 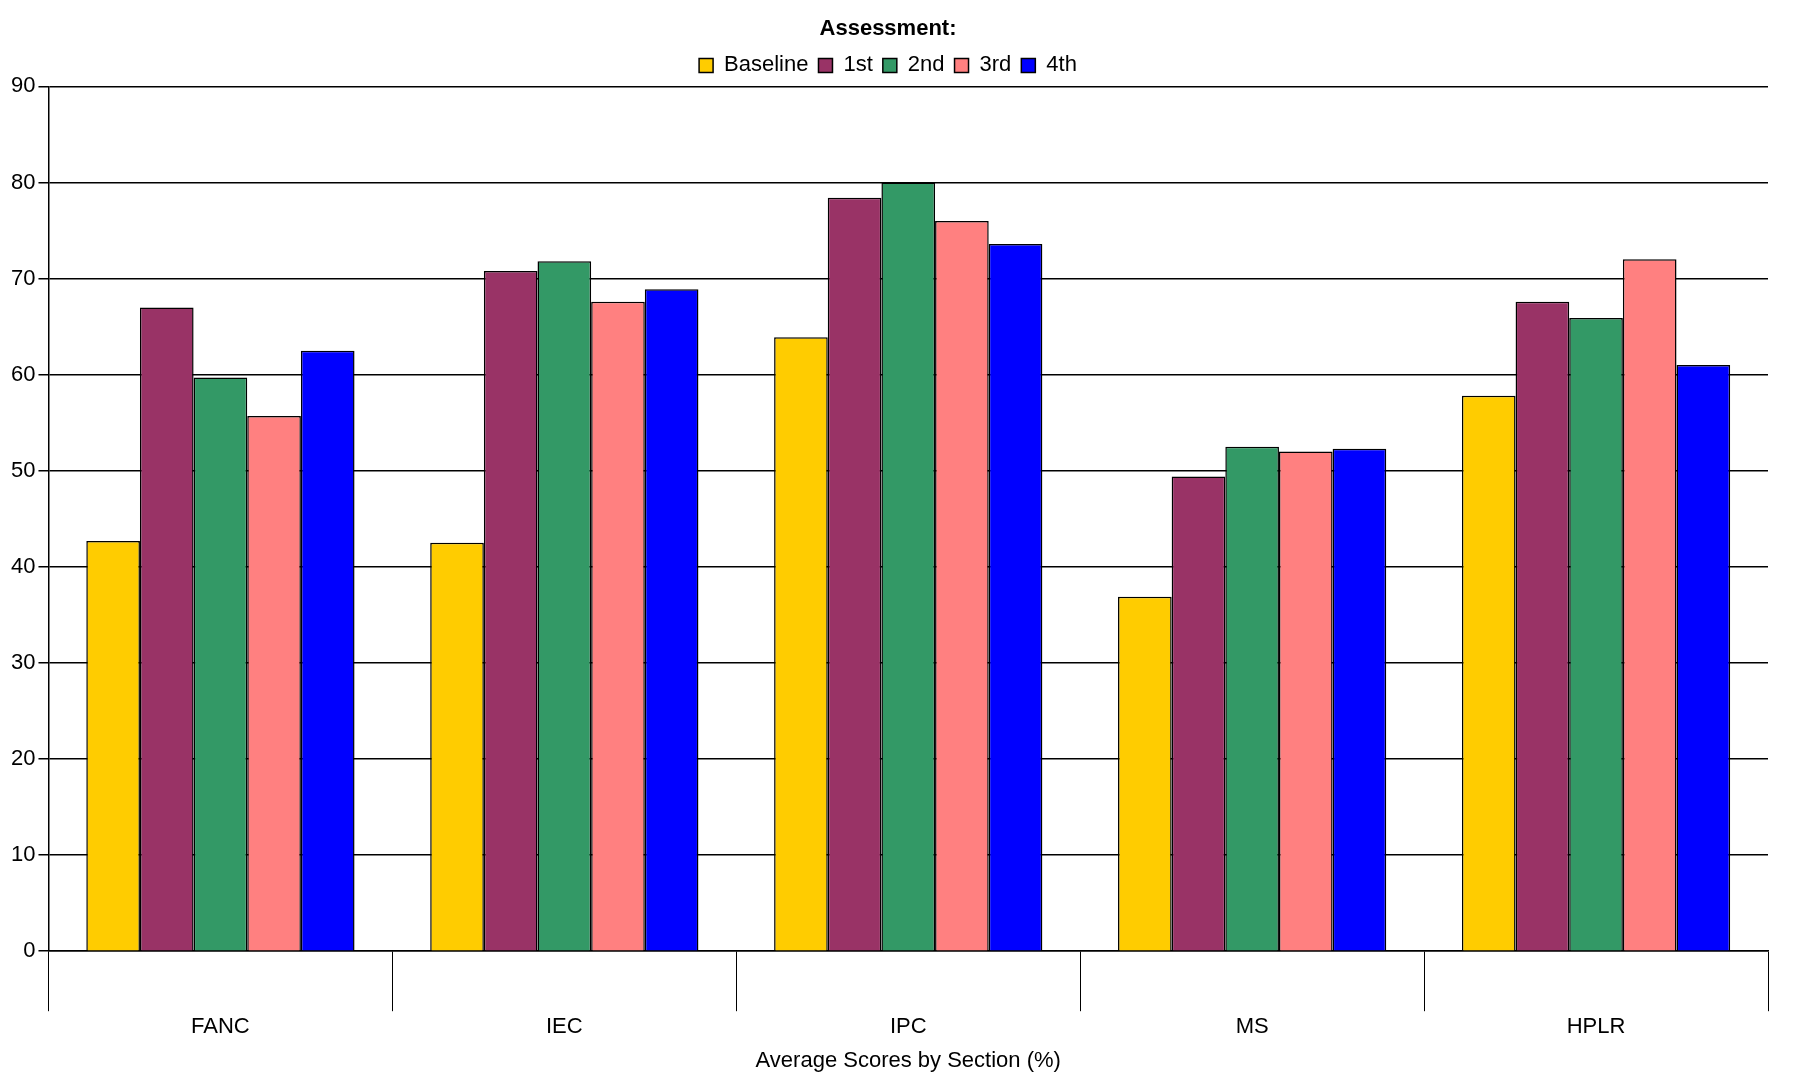 I want to click on y-tick-label: 10, so click(x=23, y=854).